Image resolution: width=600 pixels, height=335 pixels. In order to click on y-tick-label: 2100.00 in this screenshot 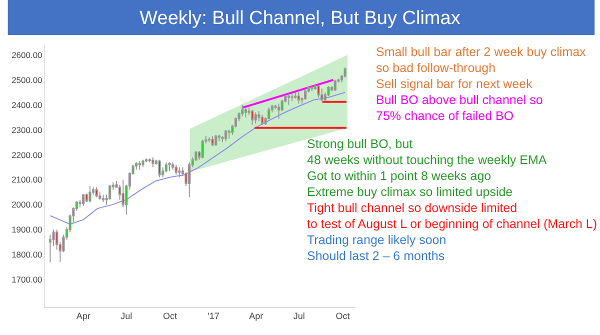, I will do `click(27, 179)`.